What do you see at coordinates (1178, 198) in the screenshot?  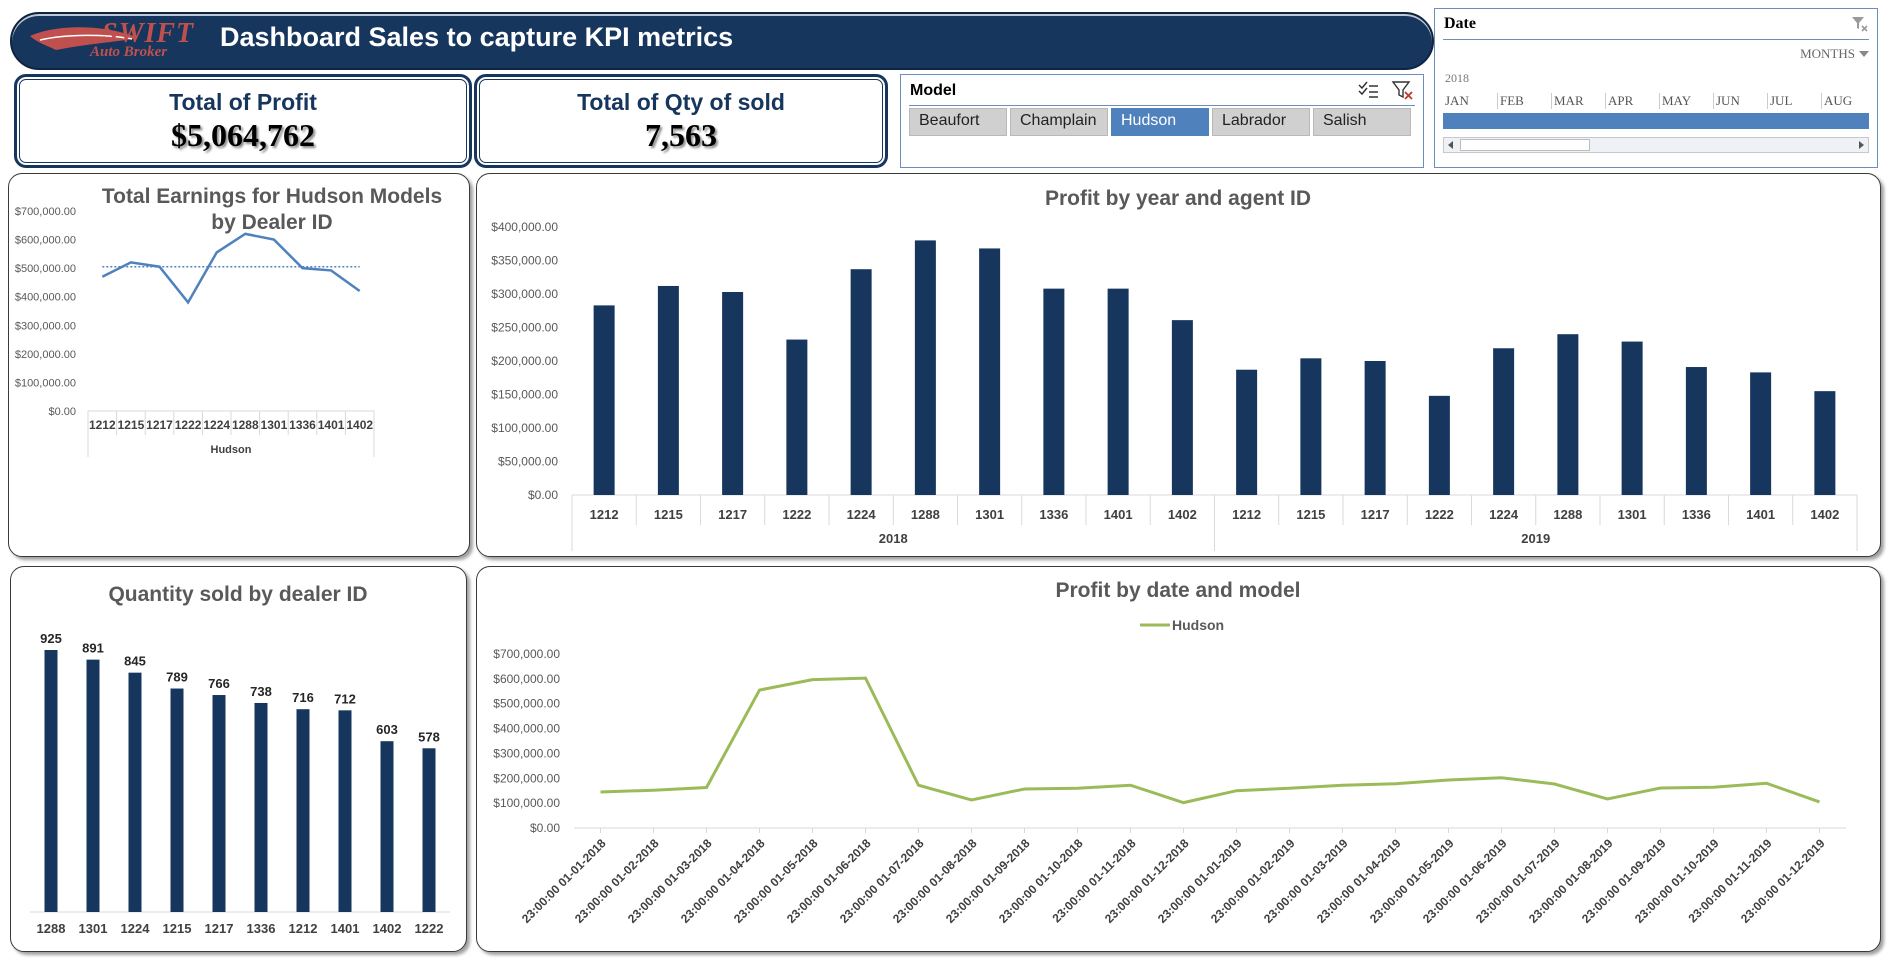 I see `chart-title: Profit by year and agent ID` at bounding box center [1178, 198].